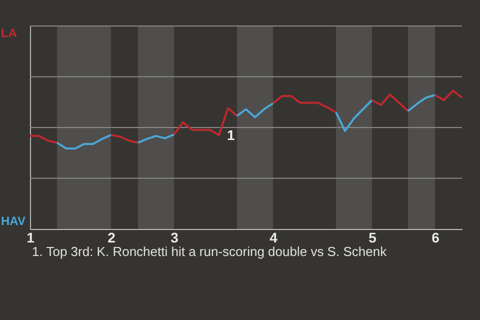  Describe the element at coordinates (112, 238) in the screenshot. I see `x-tick-label: 2` at that location.